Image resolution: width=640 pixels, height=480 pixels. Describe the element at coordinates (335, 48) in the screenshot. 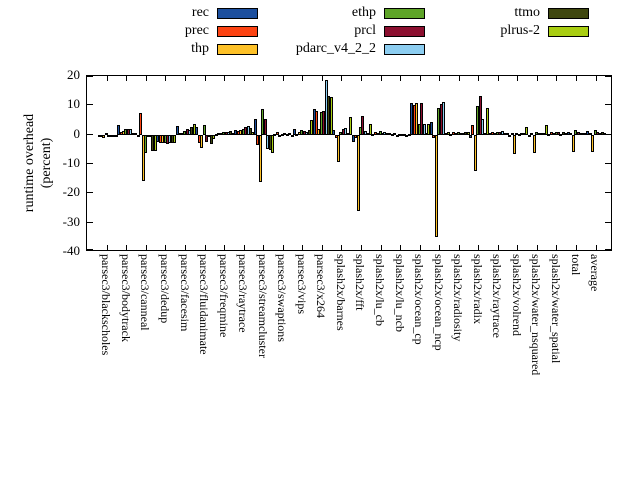

I see `legend-label-pdarc_v4_2_2: pdarc_v4_2_2` at that location.